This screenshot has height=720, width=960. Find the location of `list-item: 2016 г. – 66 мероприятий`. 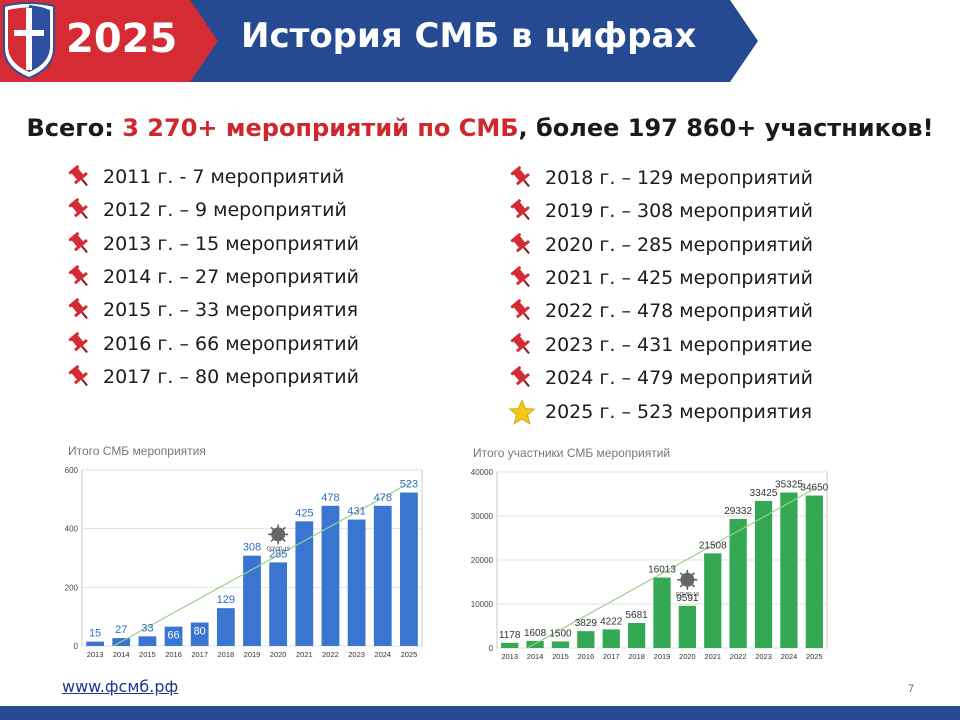

list-item: 2016 г. – 66 мероприятий is located at coordinates (212, 343).